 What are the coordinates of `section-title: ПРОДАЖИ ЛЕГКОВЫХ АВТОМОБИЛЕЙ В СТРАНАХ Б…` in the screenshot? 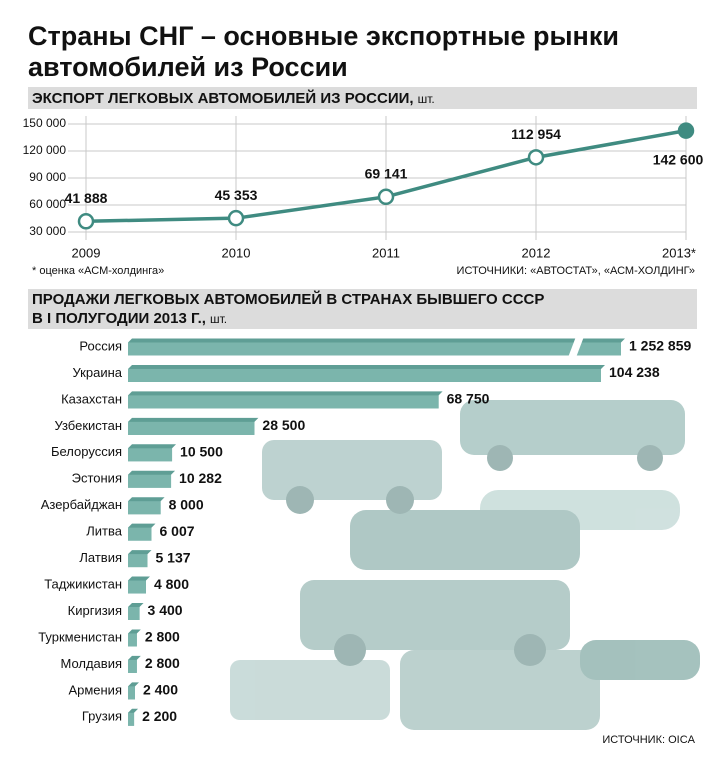 It's located at (288, 299).